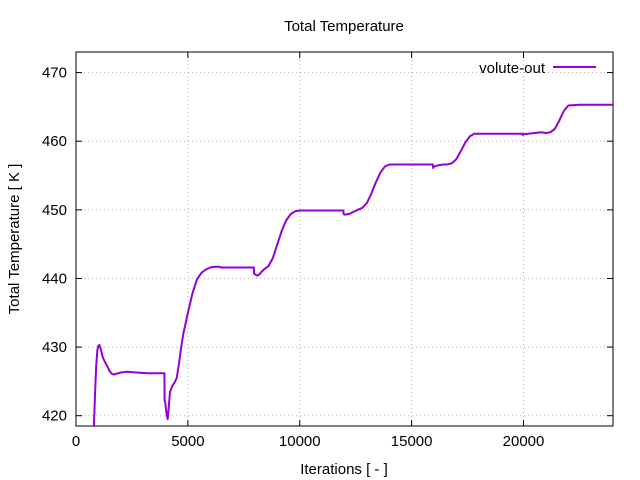 Image resolution: width=640 pixels, height=480 pixels. Describe the element at coordinates (54, 416) in the screenshot. I see `y-tick-label: 420` at that location.